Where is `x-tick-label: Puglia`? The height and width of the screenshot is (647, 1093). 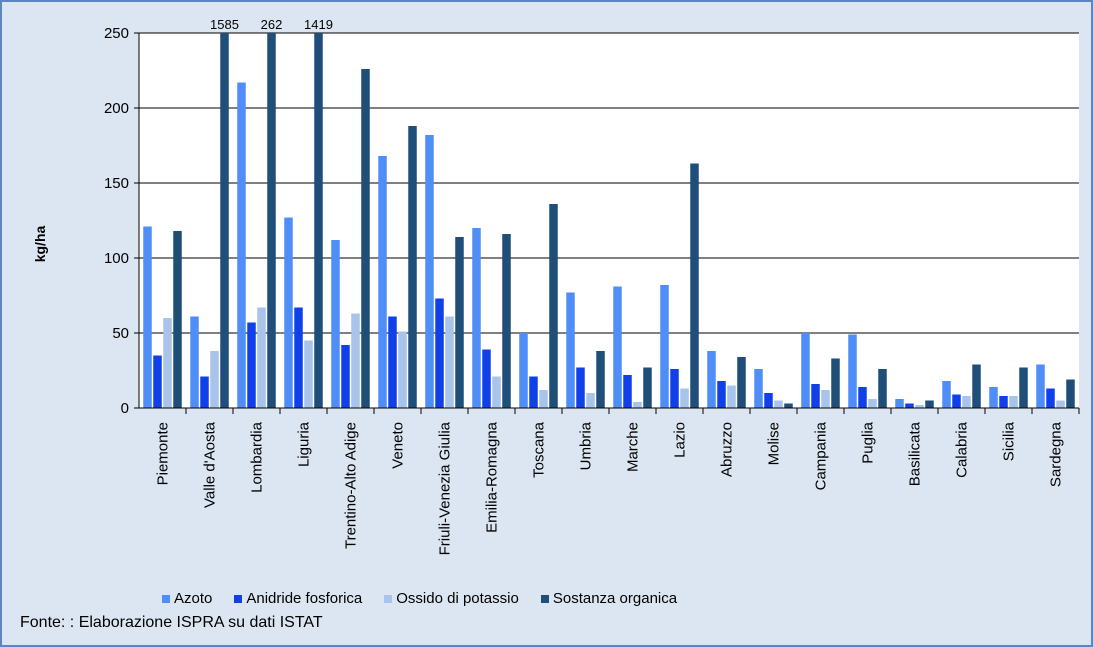 x-tick-label: Puglia is located at coordinates (868, 442).